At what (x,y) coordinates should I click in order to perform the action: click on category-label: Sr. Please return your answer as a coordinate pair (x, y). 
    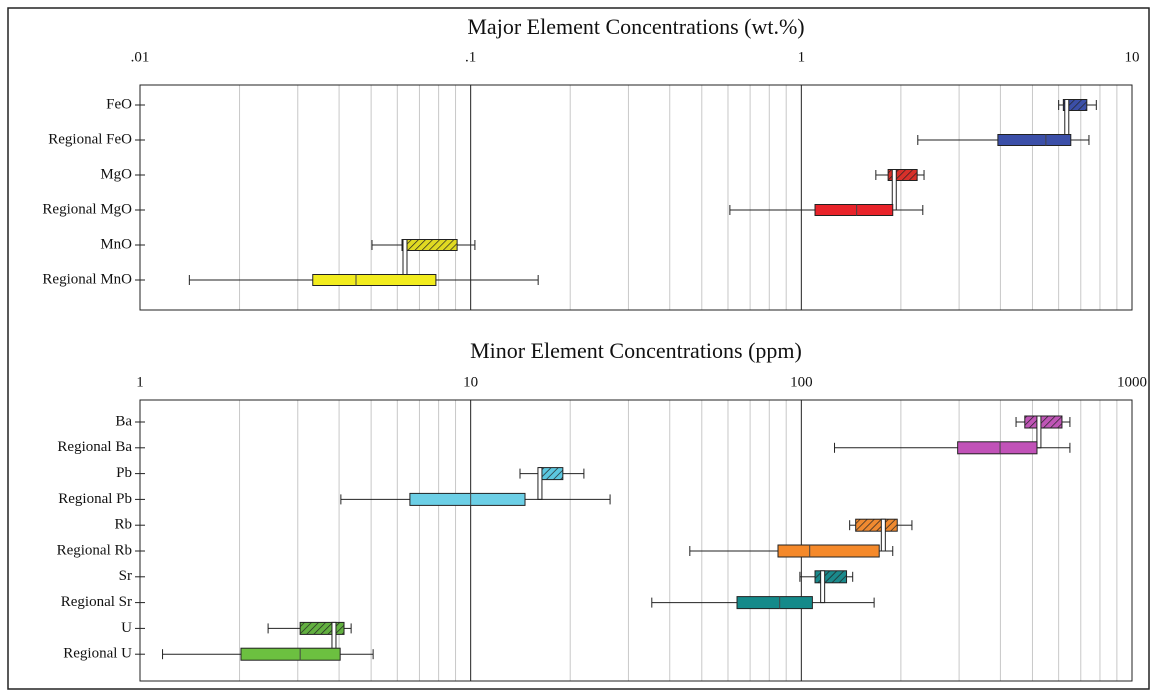
    Looking at the image, I should click on (125, 576).